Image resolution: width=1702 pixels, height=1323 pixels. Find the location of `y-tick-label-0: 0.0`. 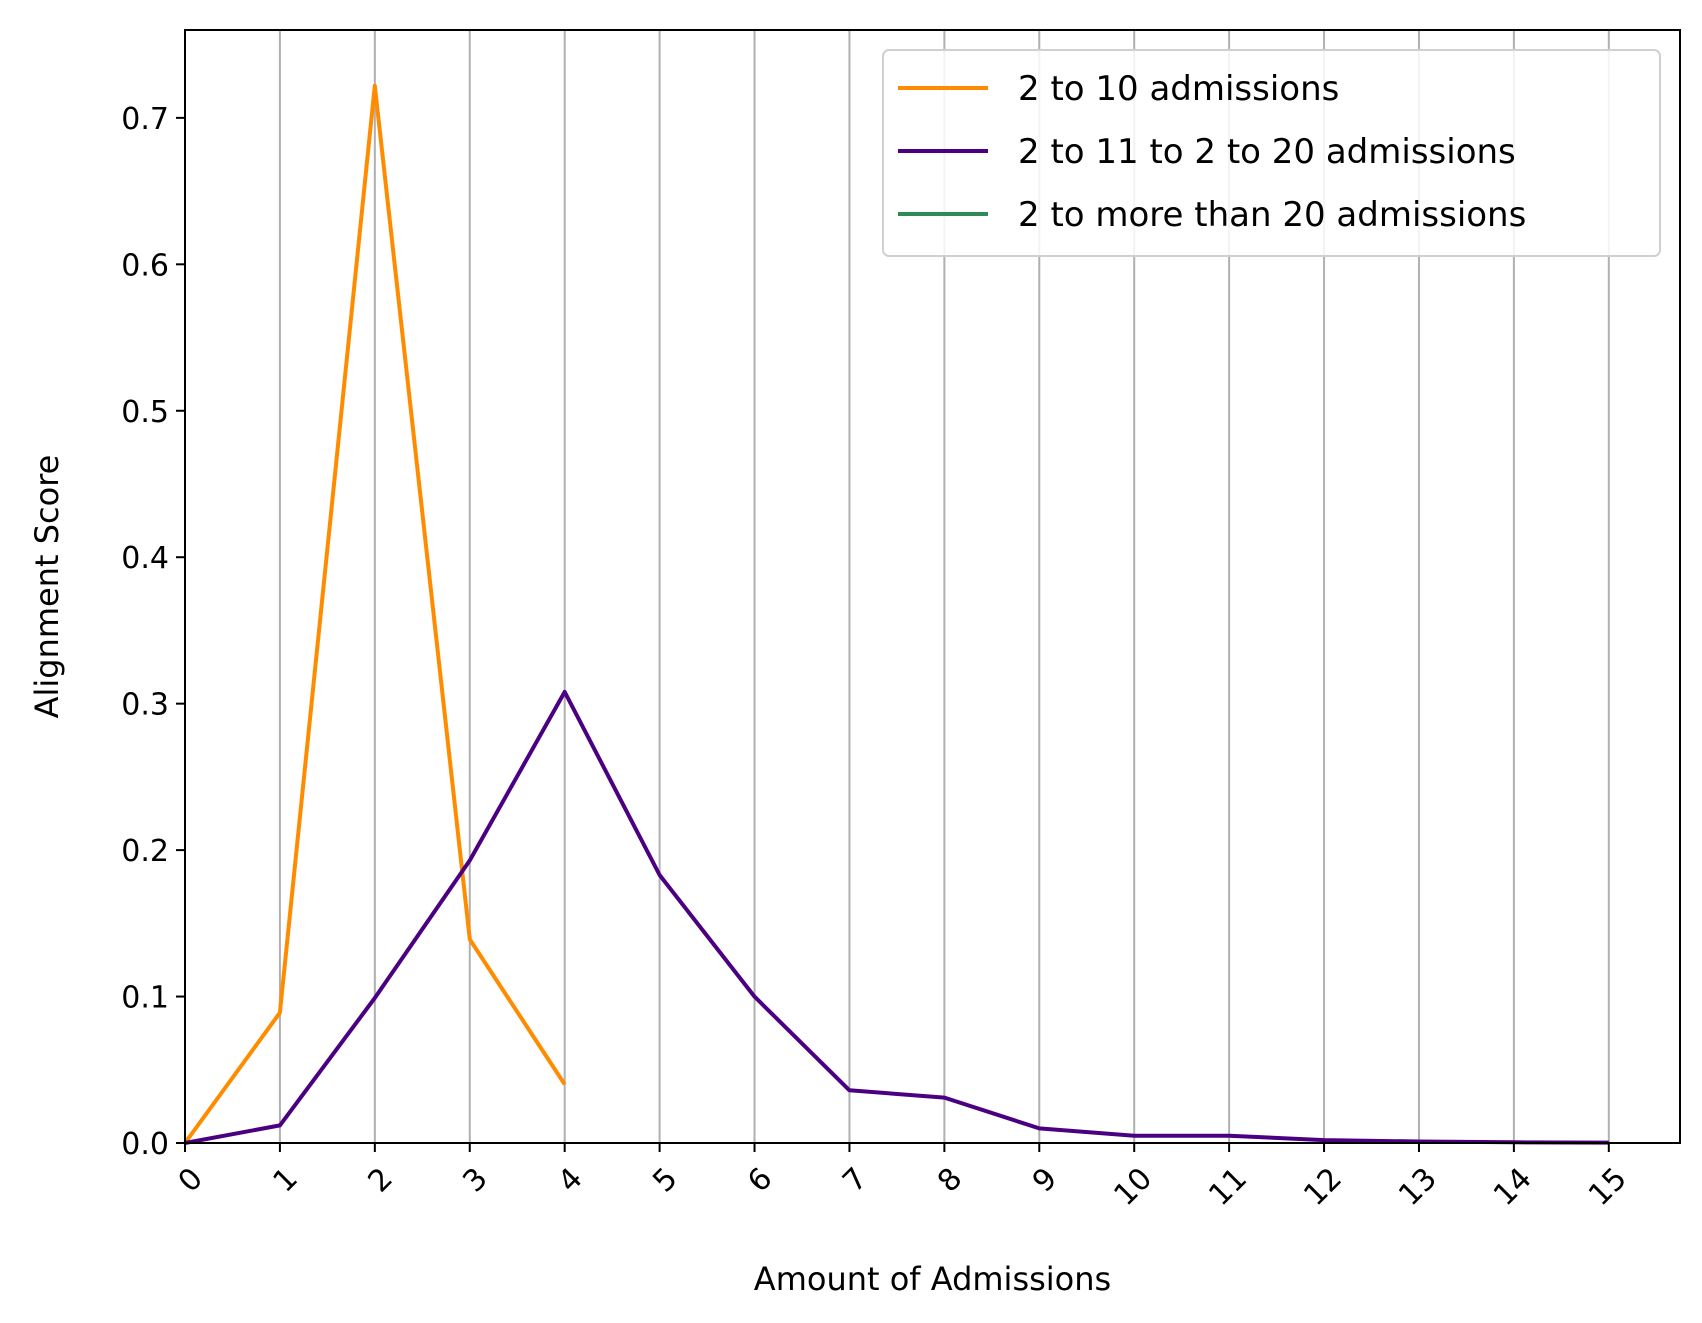

y-tick-label-0: 0.0 is located at coordinates (145, 1144).